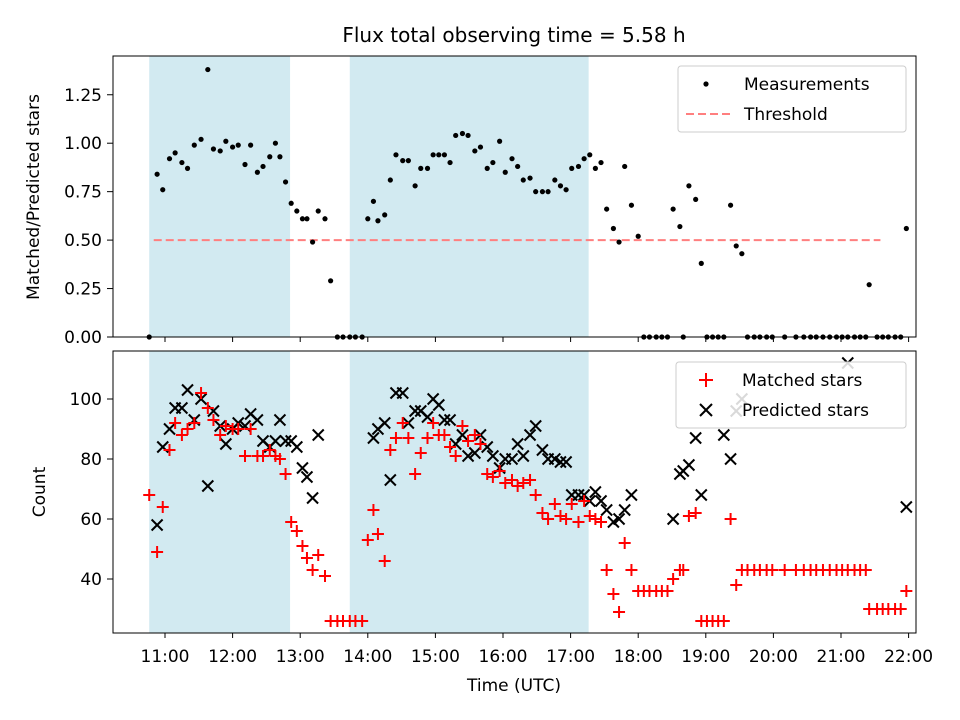  Describe the element at coordinates (34, 197) in the screenshot. I see `ratio-y-axis-label: Matched/Predicted stars` at that location.